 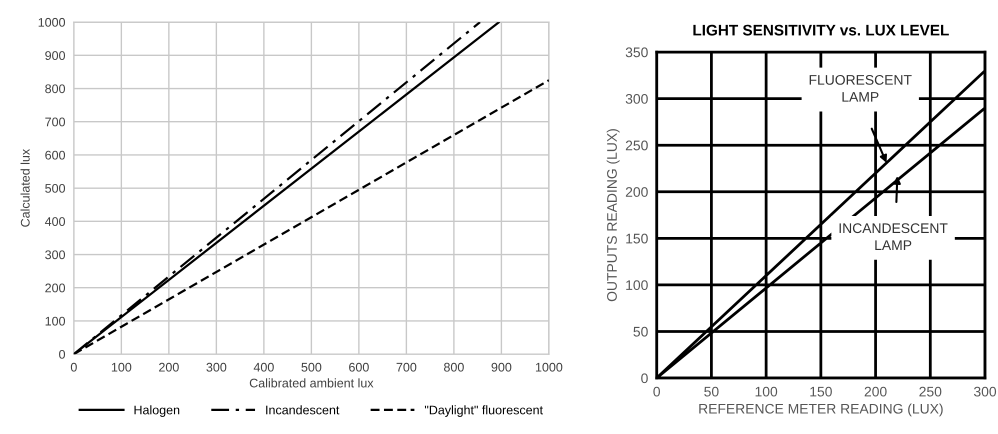 What do you see at coordinates (55, 55) in the screenshot?
I see `y-tick-label: 900` at bounding box center [55, 55].